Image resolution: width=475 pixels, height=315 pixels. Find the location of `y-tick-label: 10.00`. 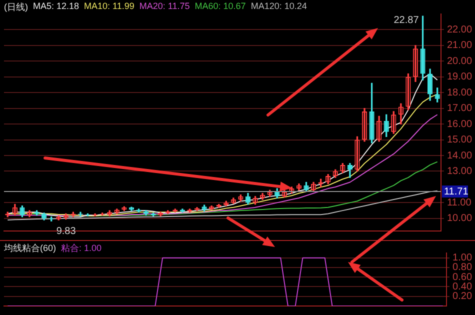

y-tick-label: 10.00 is located at coordinates (459, 218).